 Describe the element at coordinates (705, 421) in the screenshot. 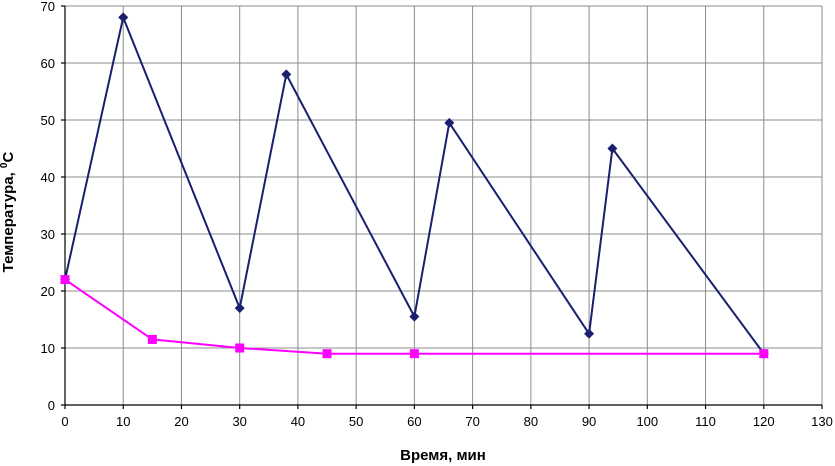

I see `x-tick-label: 110` at that location.